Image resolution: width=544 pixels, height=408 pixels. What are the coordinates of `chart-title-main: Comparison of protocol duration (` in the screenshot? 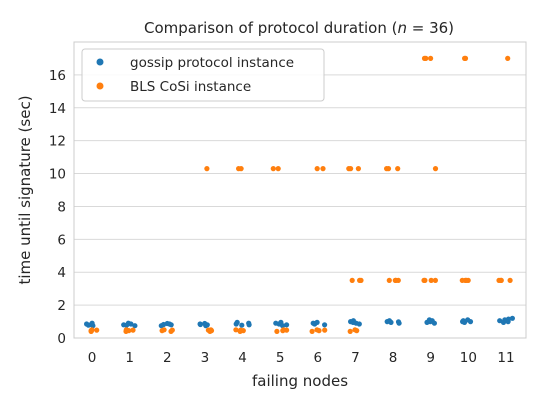 It's located at (271, 28).